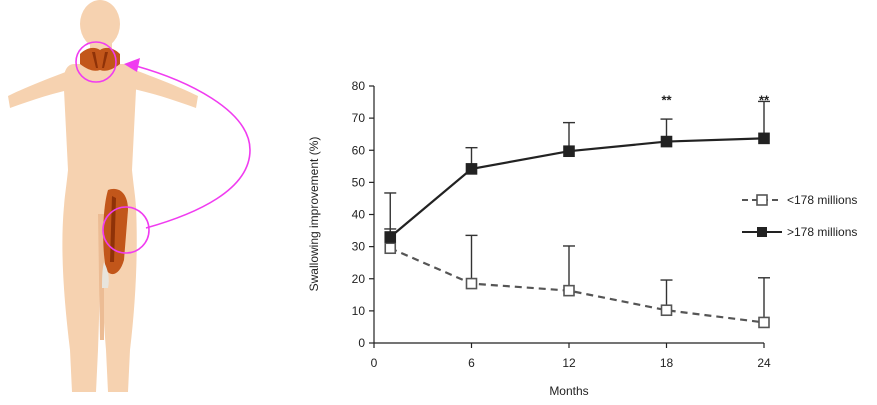  I want to click on x-tick-label: 24, so click(764, 363).